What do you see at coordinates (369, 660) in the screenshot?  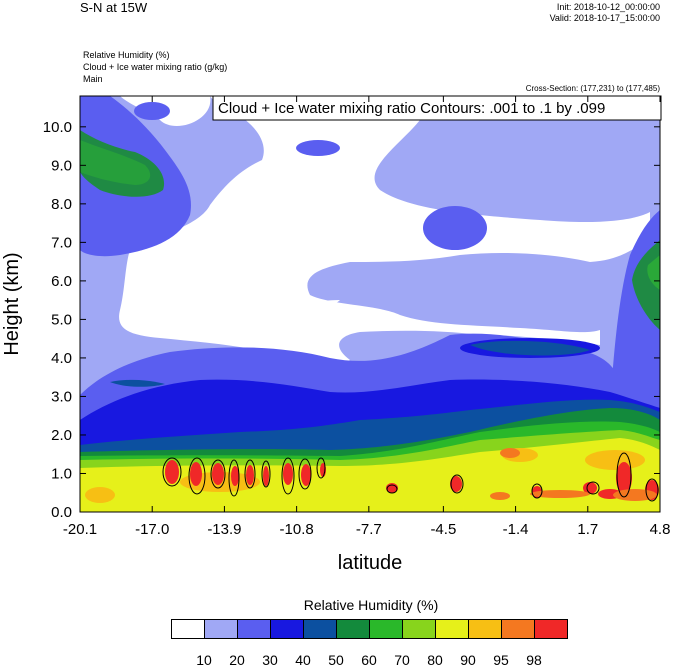 I see `colorbar-level-label: 60` at bounding box center [369, 660].